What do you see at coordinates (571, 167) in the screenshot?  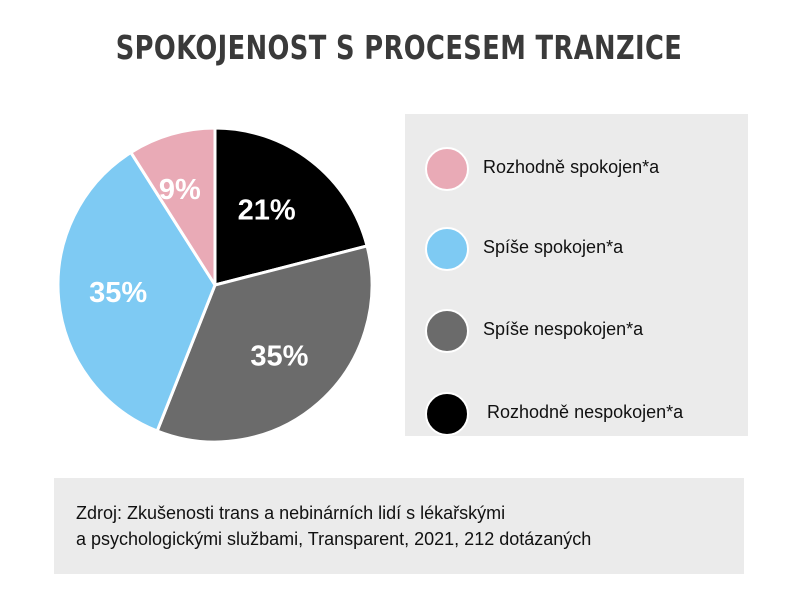 I see `legend-label: Rozhodně spokojen*a` at bounding box center [571, 167].